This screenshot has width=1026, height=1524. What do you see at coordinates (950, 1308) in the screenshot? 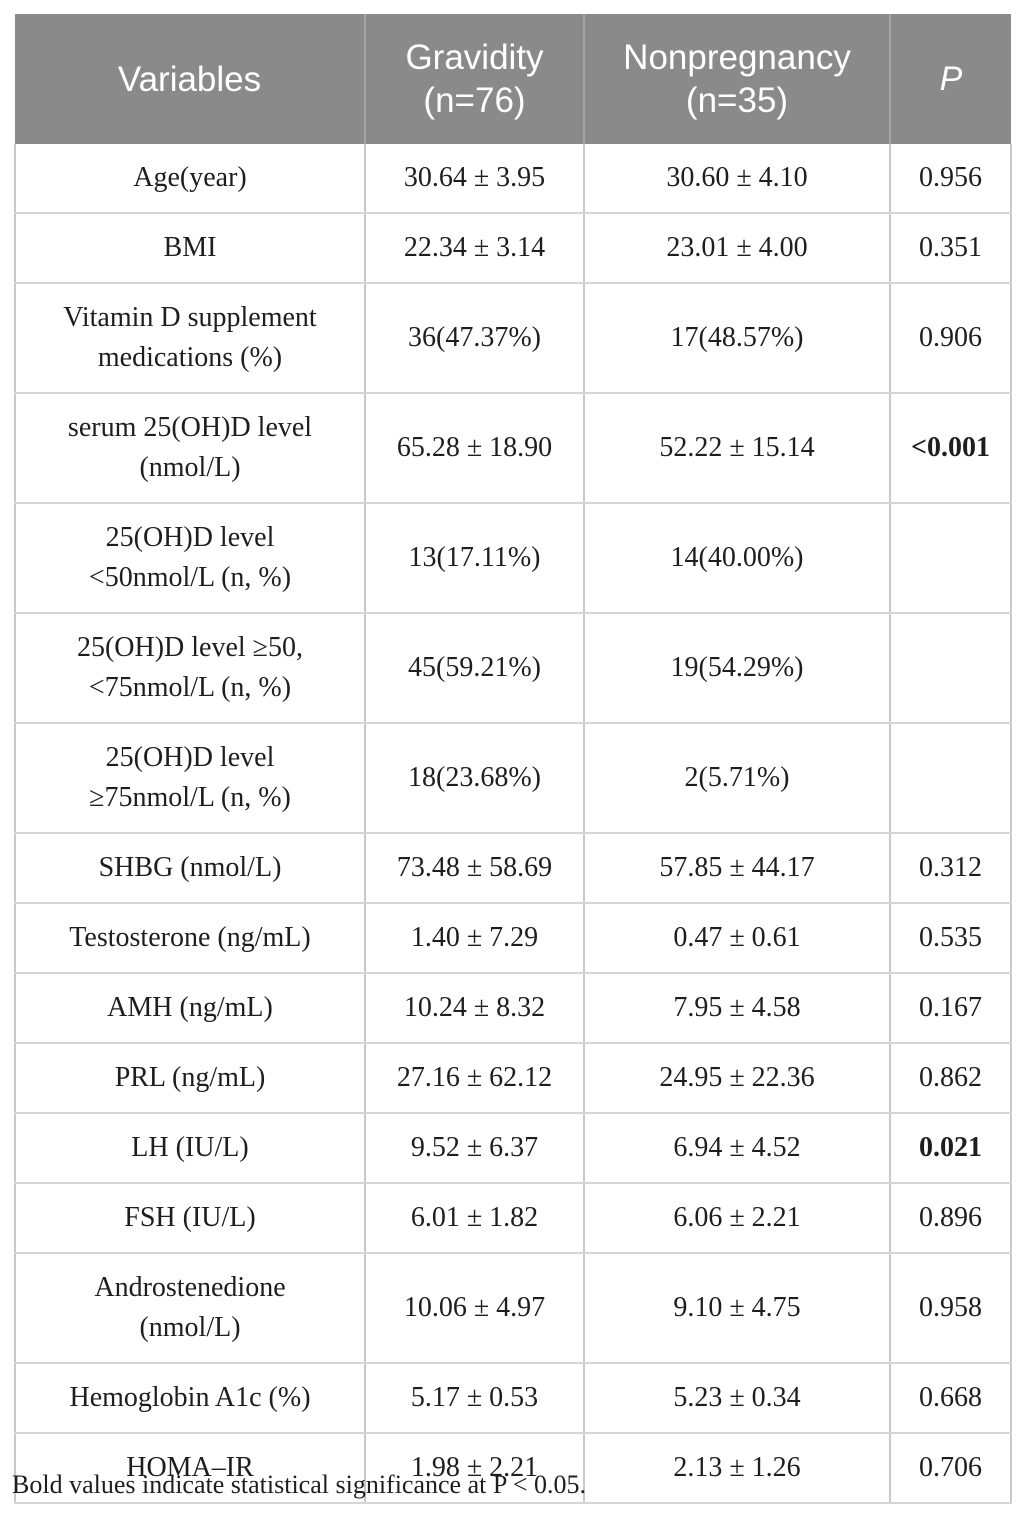
I see `cell-p-value: 0.958` at bounding box center [950, 1308].